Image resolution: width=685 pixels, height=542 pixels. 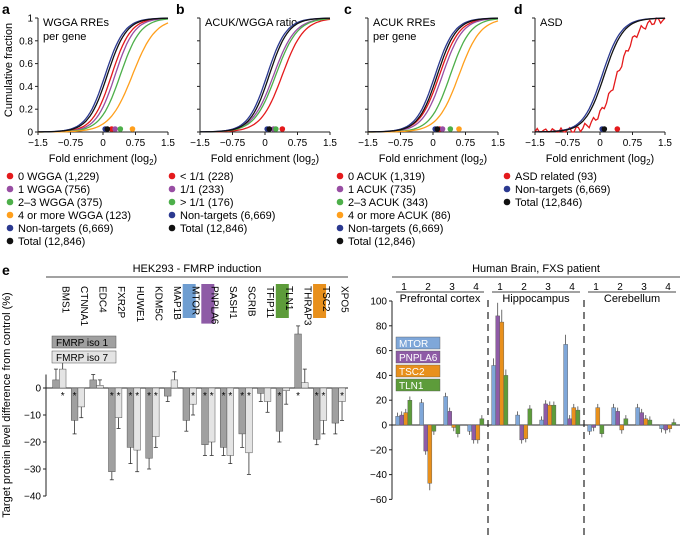 I want to click on x-tick-label: −1.5, so click(x=368, y=143).